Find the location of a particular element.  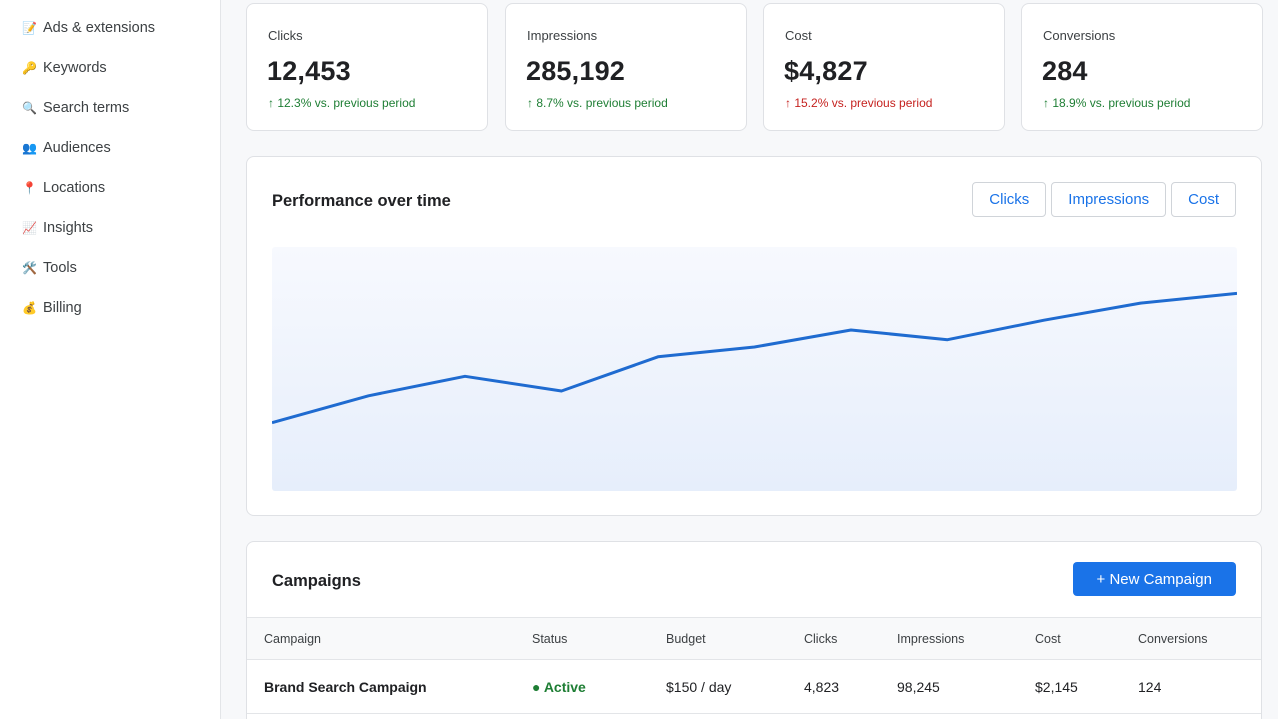

column-header-conversions: Conversions is located at coordinates (1173, 639).